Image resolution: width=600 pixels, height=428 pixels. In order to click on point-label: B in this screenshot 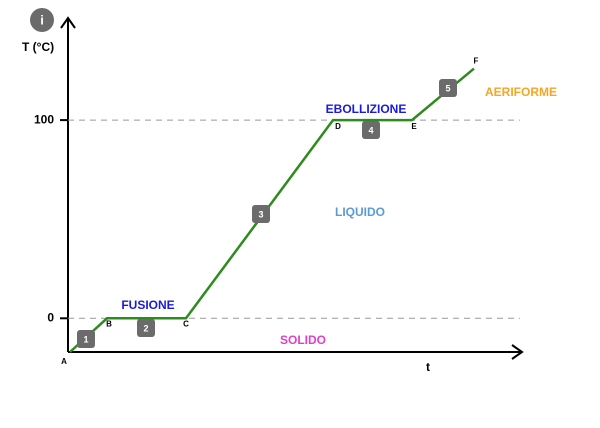, I will do `click(109, 323)`.